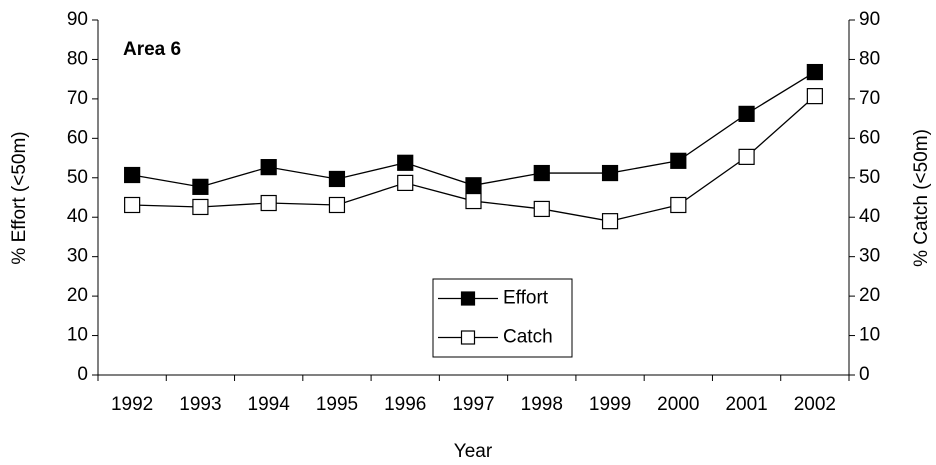 This screenshot has width=936, height=465. What do you see at coordinates (19, 197) in the screenshot?
I see `y-axis-label: % Effort (<50m)` at bounding box center [19, 197].